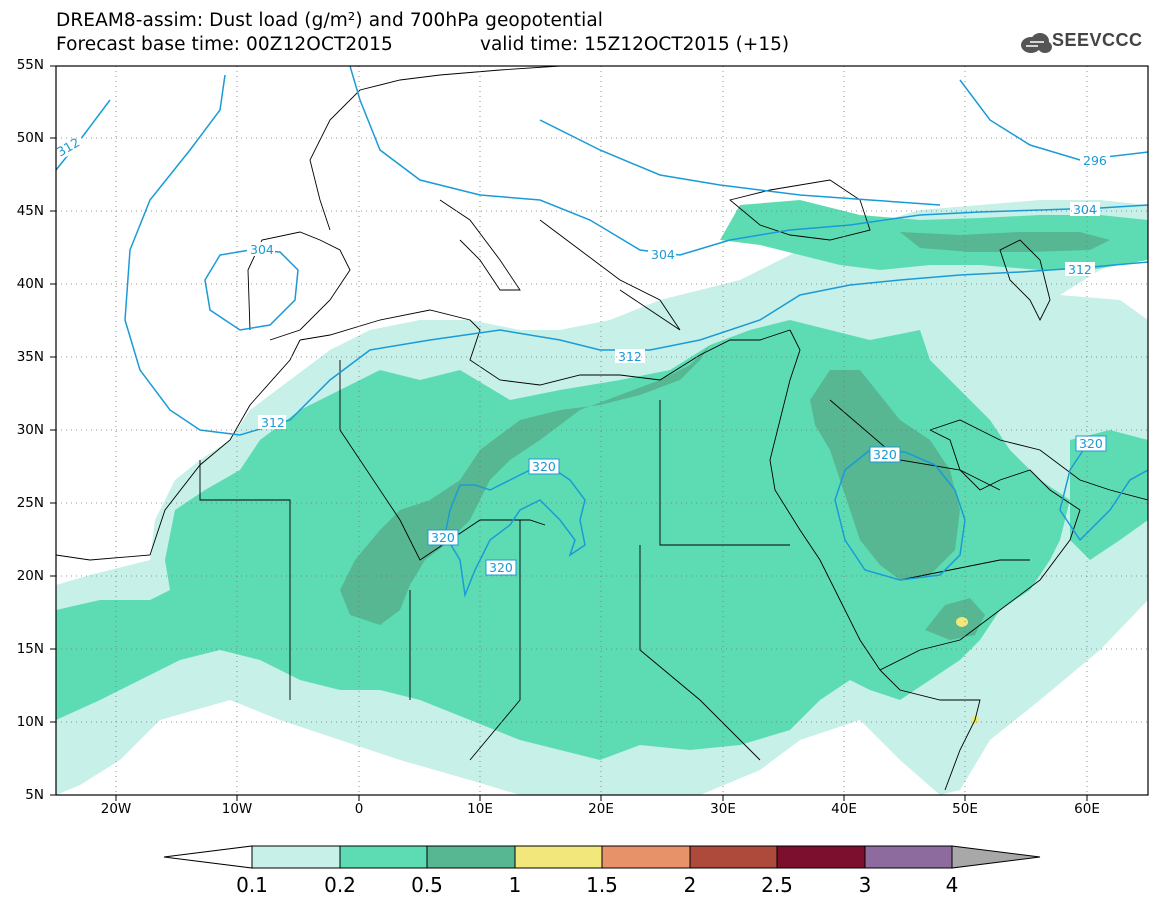  Describe the element at coordinates (865, 885) in the screenshot. I see `colorbar-tick-label: 3` at that location.